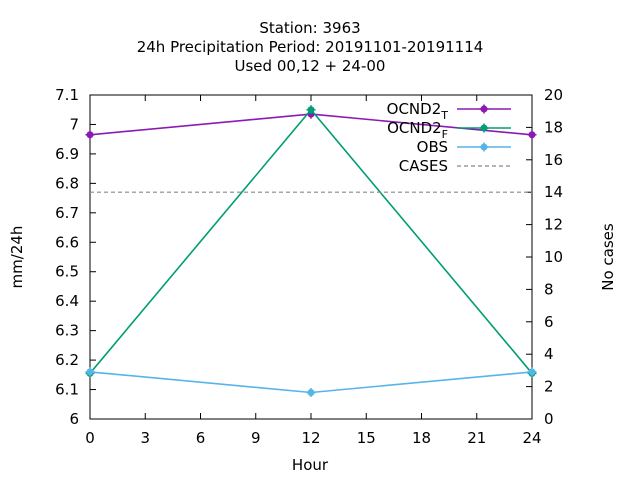 This screenshot has width=640, height=480. What do you see at coordinates (17, 257) in the screenshot?
I see `y-axis-label: mm/24h` at bounding box center [17, 257].